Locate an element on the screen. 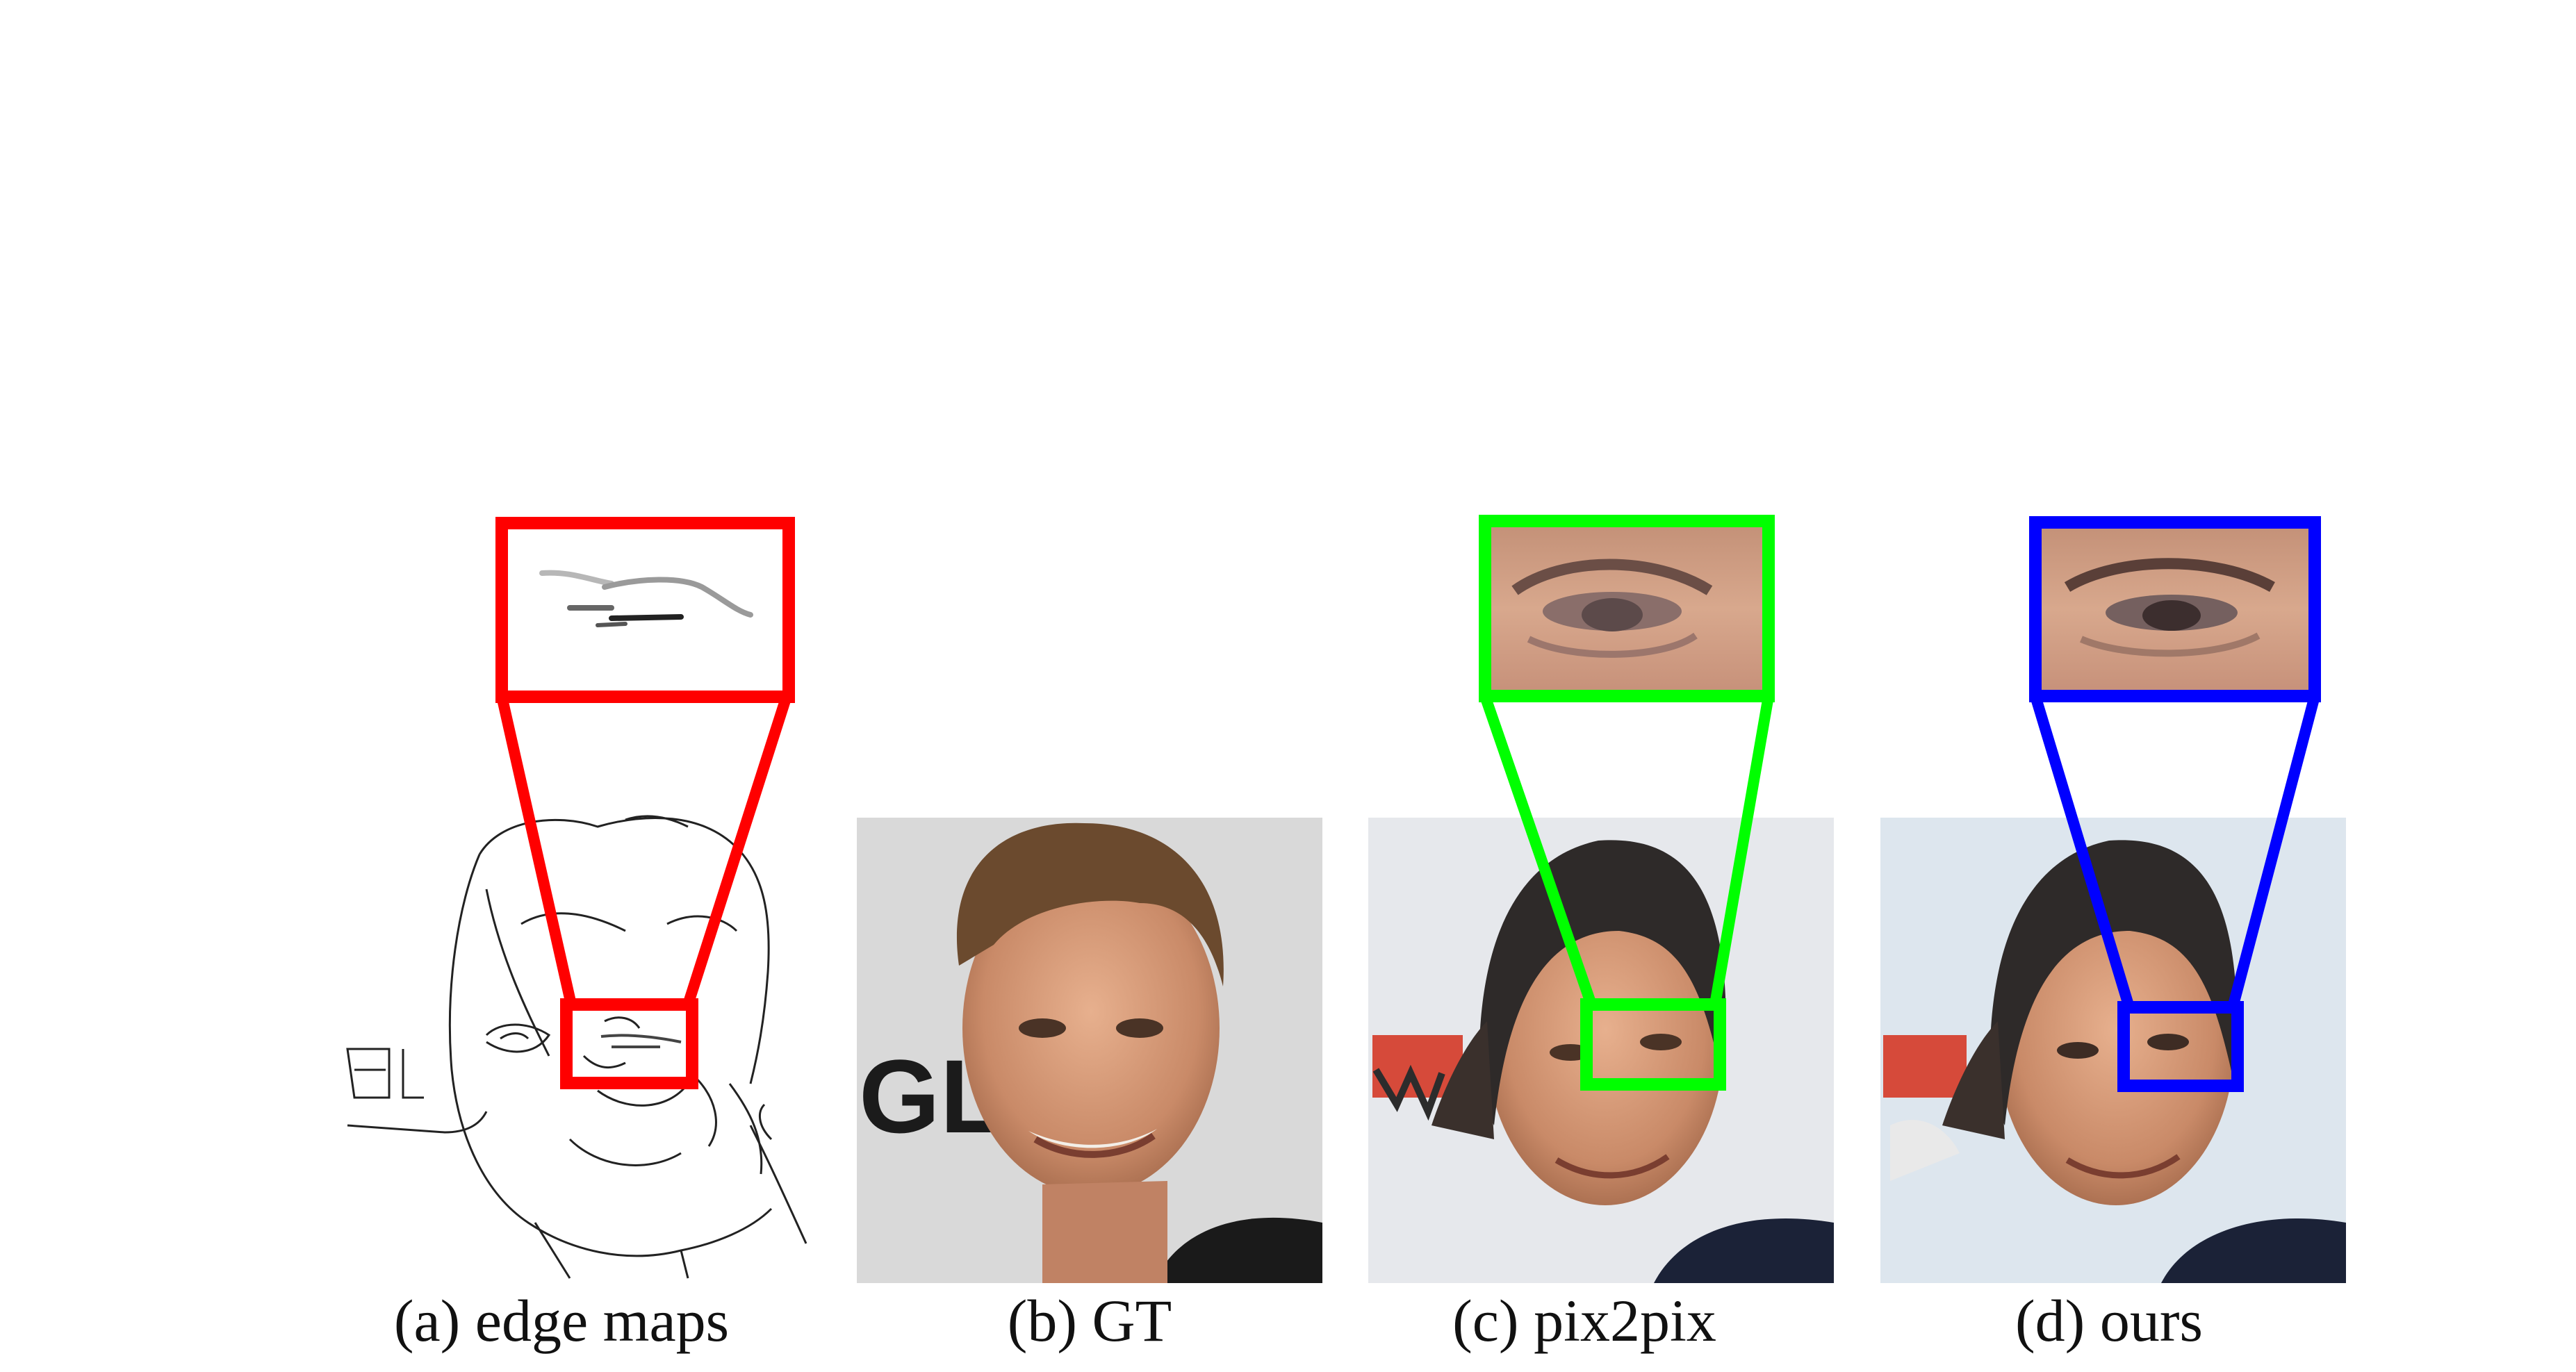  caption-ours: (d) ours is located at coordinates (2109, 1320).